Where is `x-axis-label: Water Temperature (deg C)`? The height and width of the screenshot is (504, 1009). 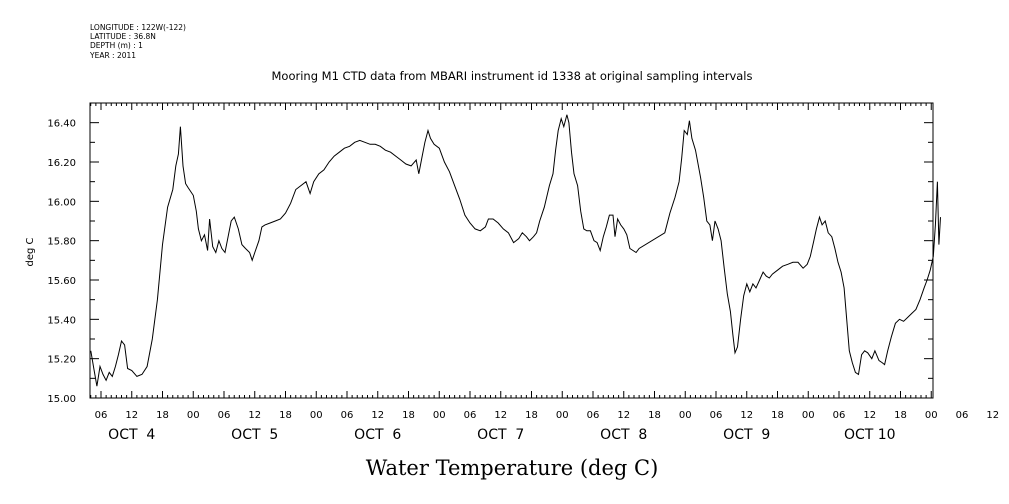 x-axis-label: Water Temperature (deg C) is located at coordinates (512, 468).